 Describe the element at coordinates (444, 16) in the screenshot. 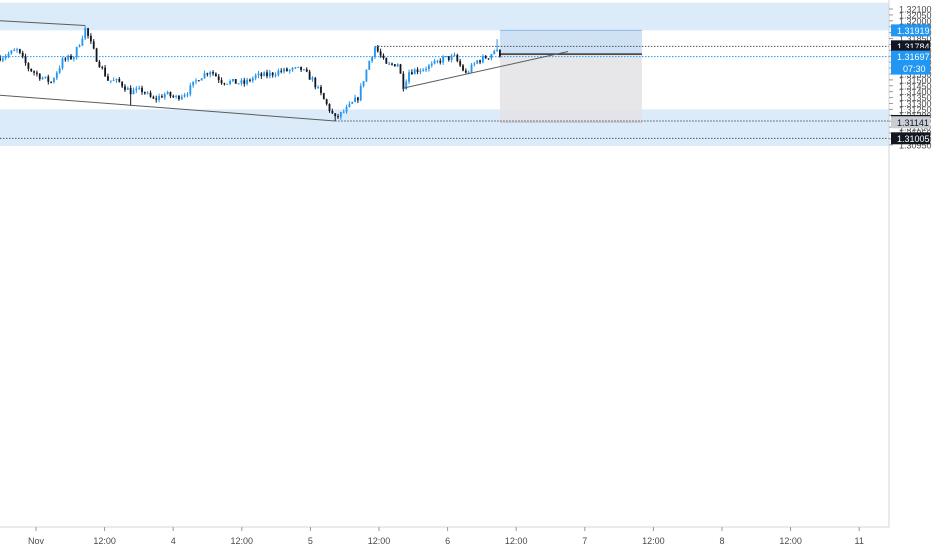

I see `supply-zone` at that location.